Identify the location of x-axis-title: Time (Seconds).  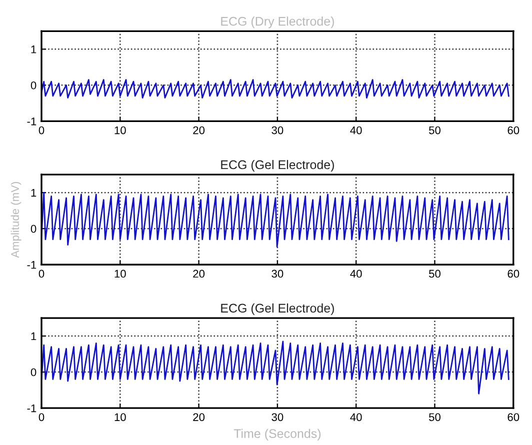
(277, 434).